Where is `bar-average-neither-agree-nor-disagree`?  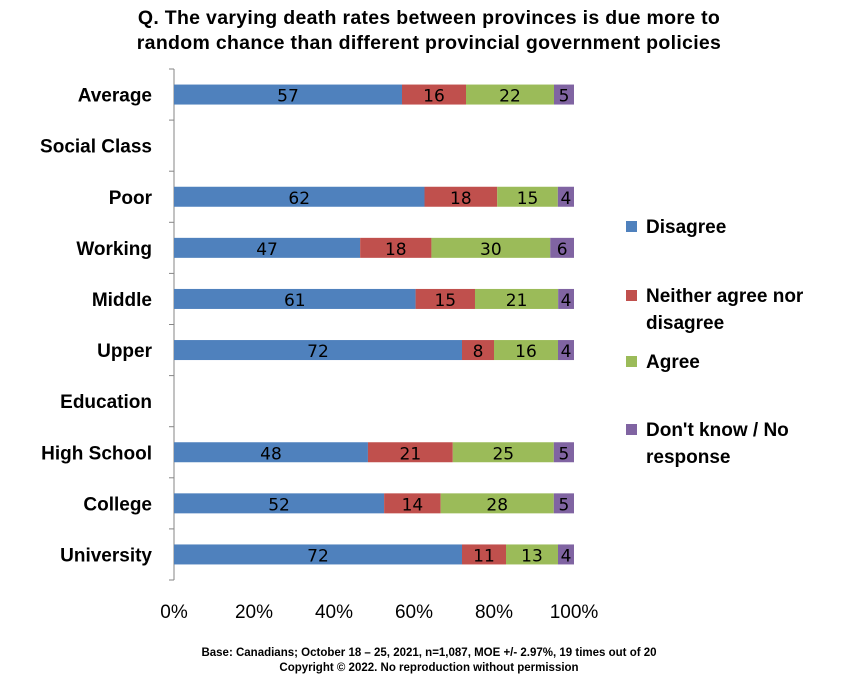
bar-average-neither-agree-nor-disagree is located at coordinates (434, 94).